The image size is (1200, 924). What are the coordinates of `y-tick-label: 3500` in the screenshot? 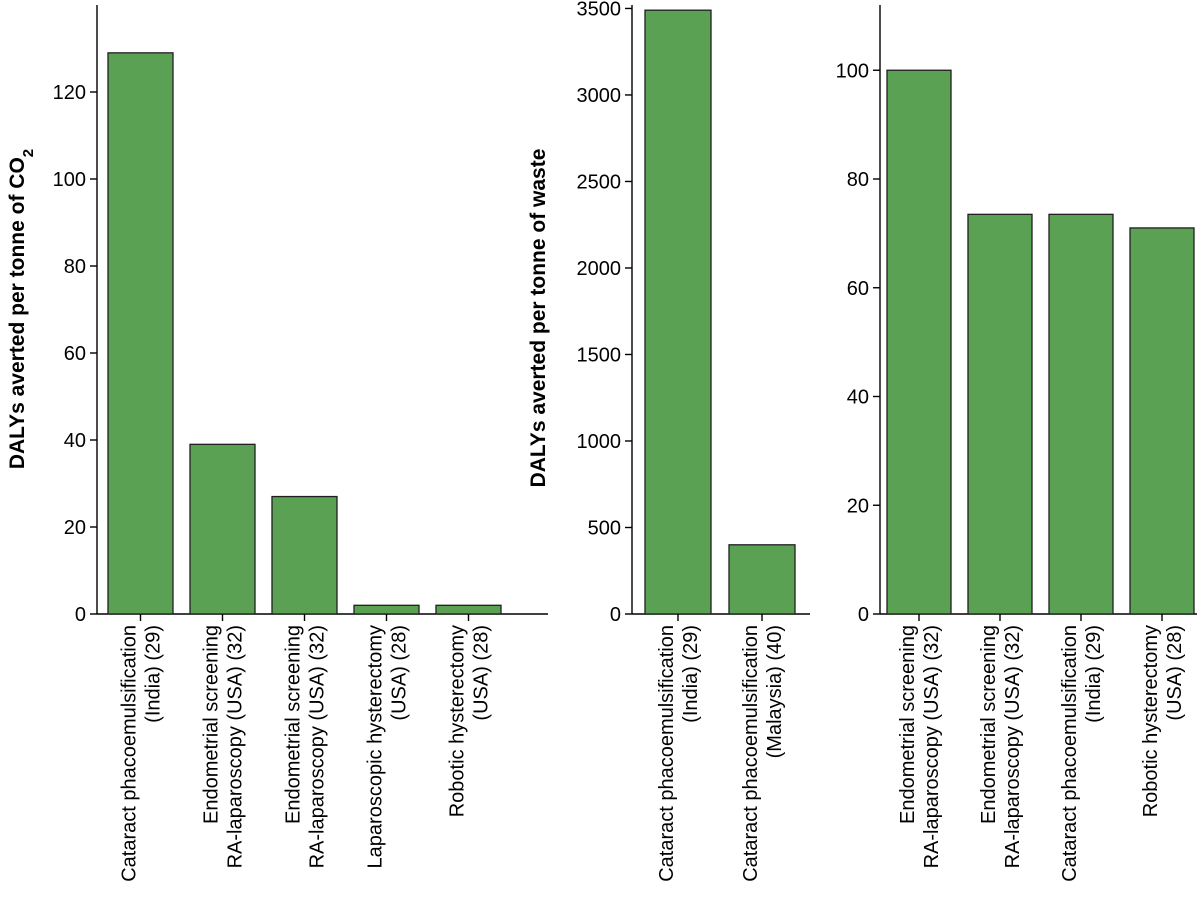 It's located at (599, 10).